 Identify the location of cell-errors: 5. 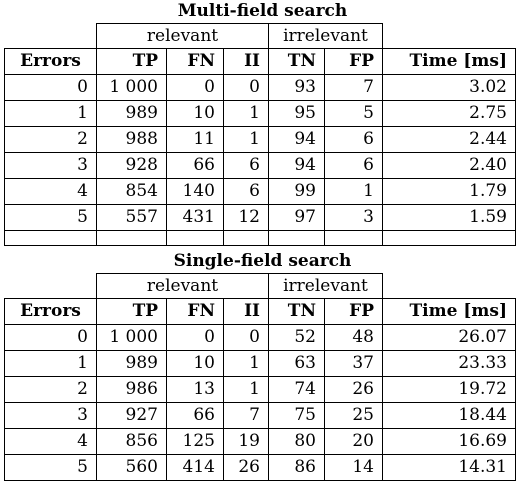
(50, 217).